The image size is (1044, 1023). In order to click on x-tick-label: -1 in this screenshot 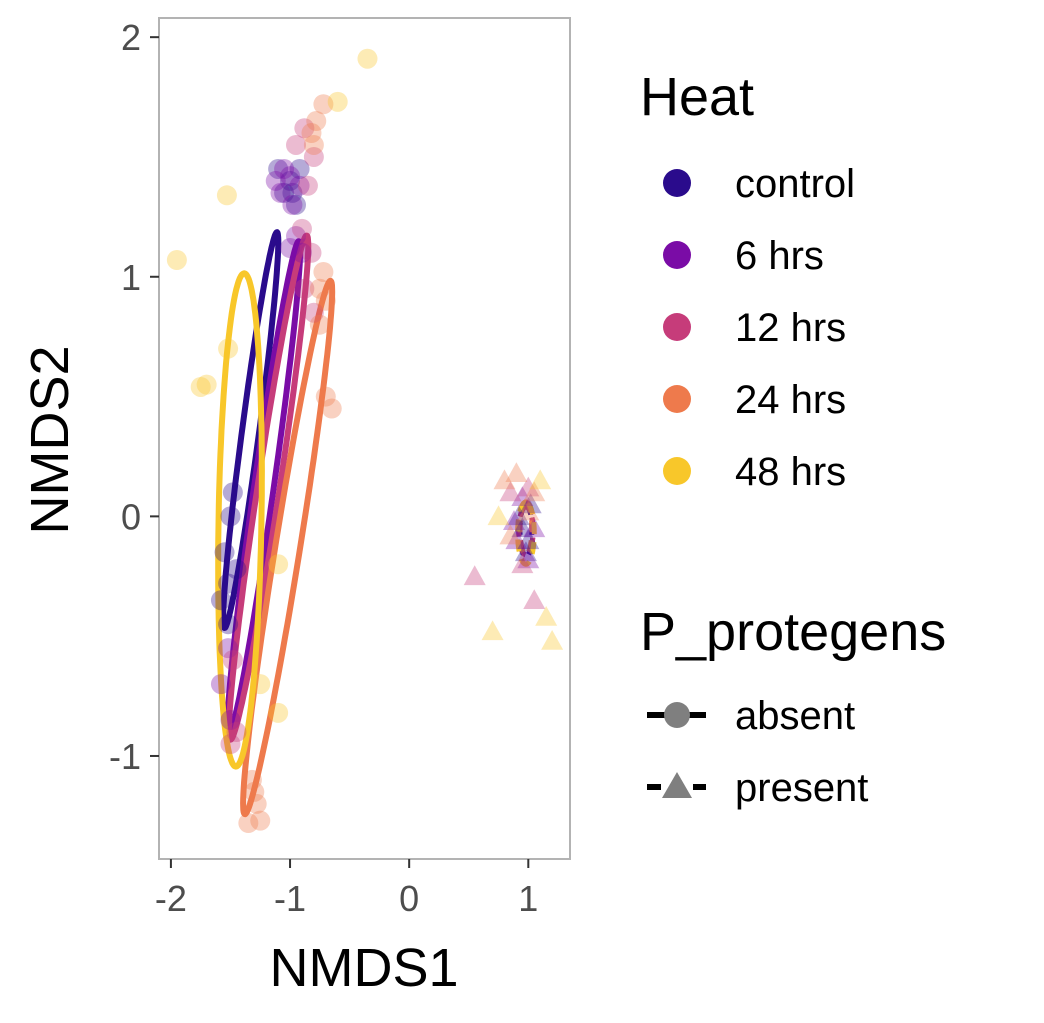, I will do `click(290, 898)`.